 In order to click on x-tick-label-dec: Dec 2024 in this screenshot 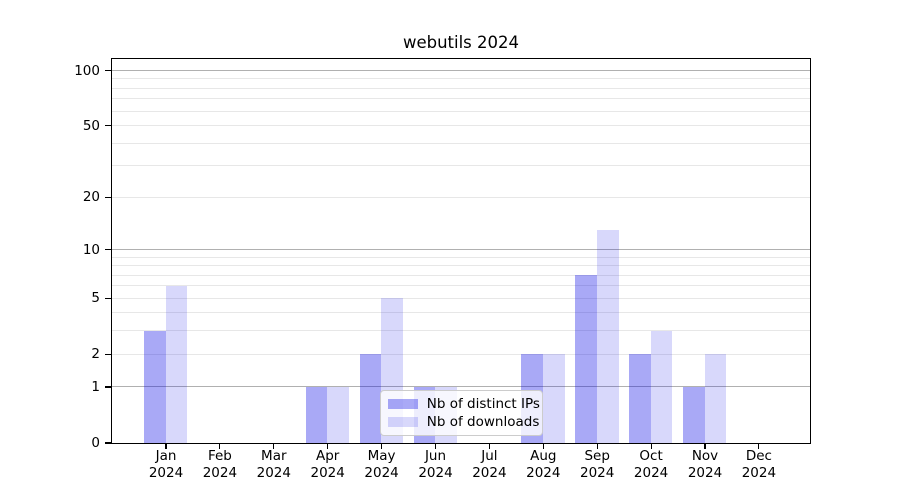, I will do `click(759, 464)`.